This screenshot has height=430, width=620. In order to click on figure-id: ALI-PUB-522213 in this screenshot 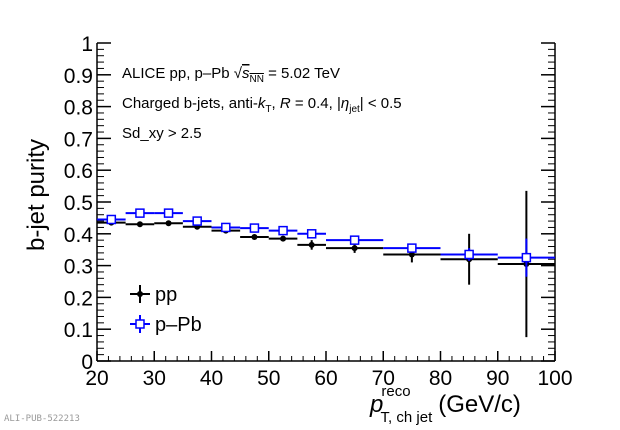, I will do `click(42, 419)`.